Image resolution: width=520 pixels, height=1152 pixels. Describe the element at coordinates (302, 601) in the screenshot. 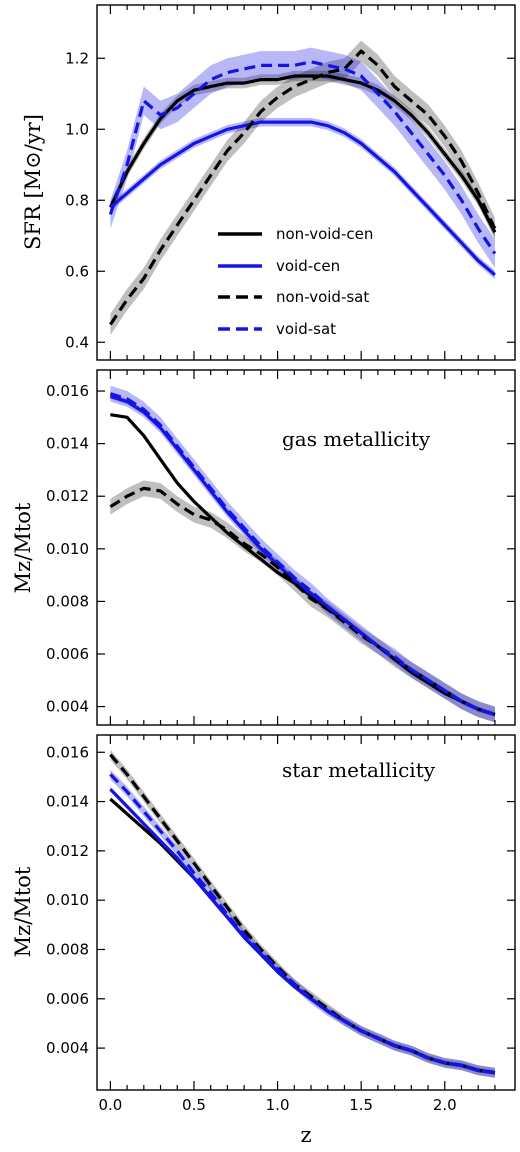

I see `gas-line-non-void-sat` at that location.